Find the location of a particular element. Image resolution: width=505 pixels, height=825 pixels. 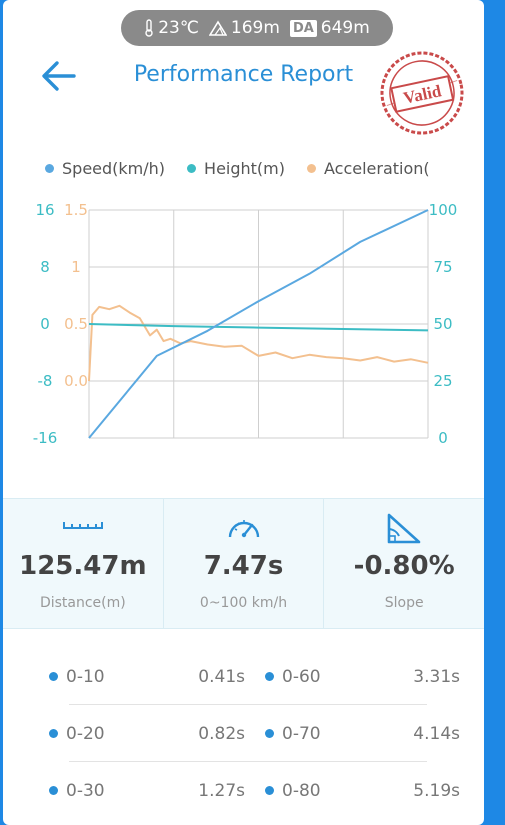

legend-acceleration: Acceleration( is located at coordinates (368, 168).